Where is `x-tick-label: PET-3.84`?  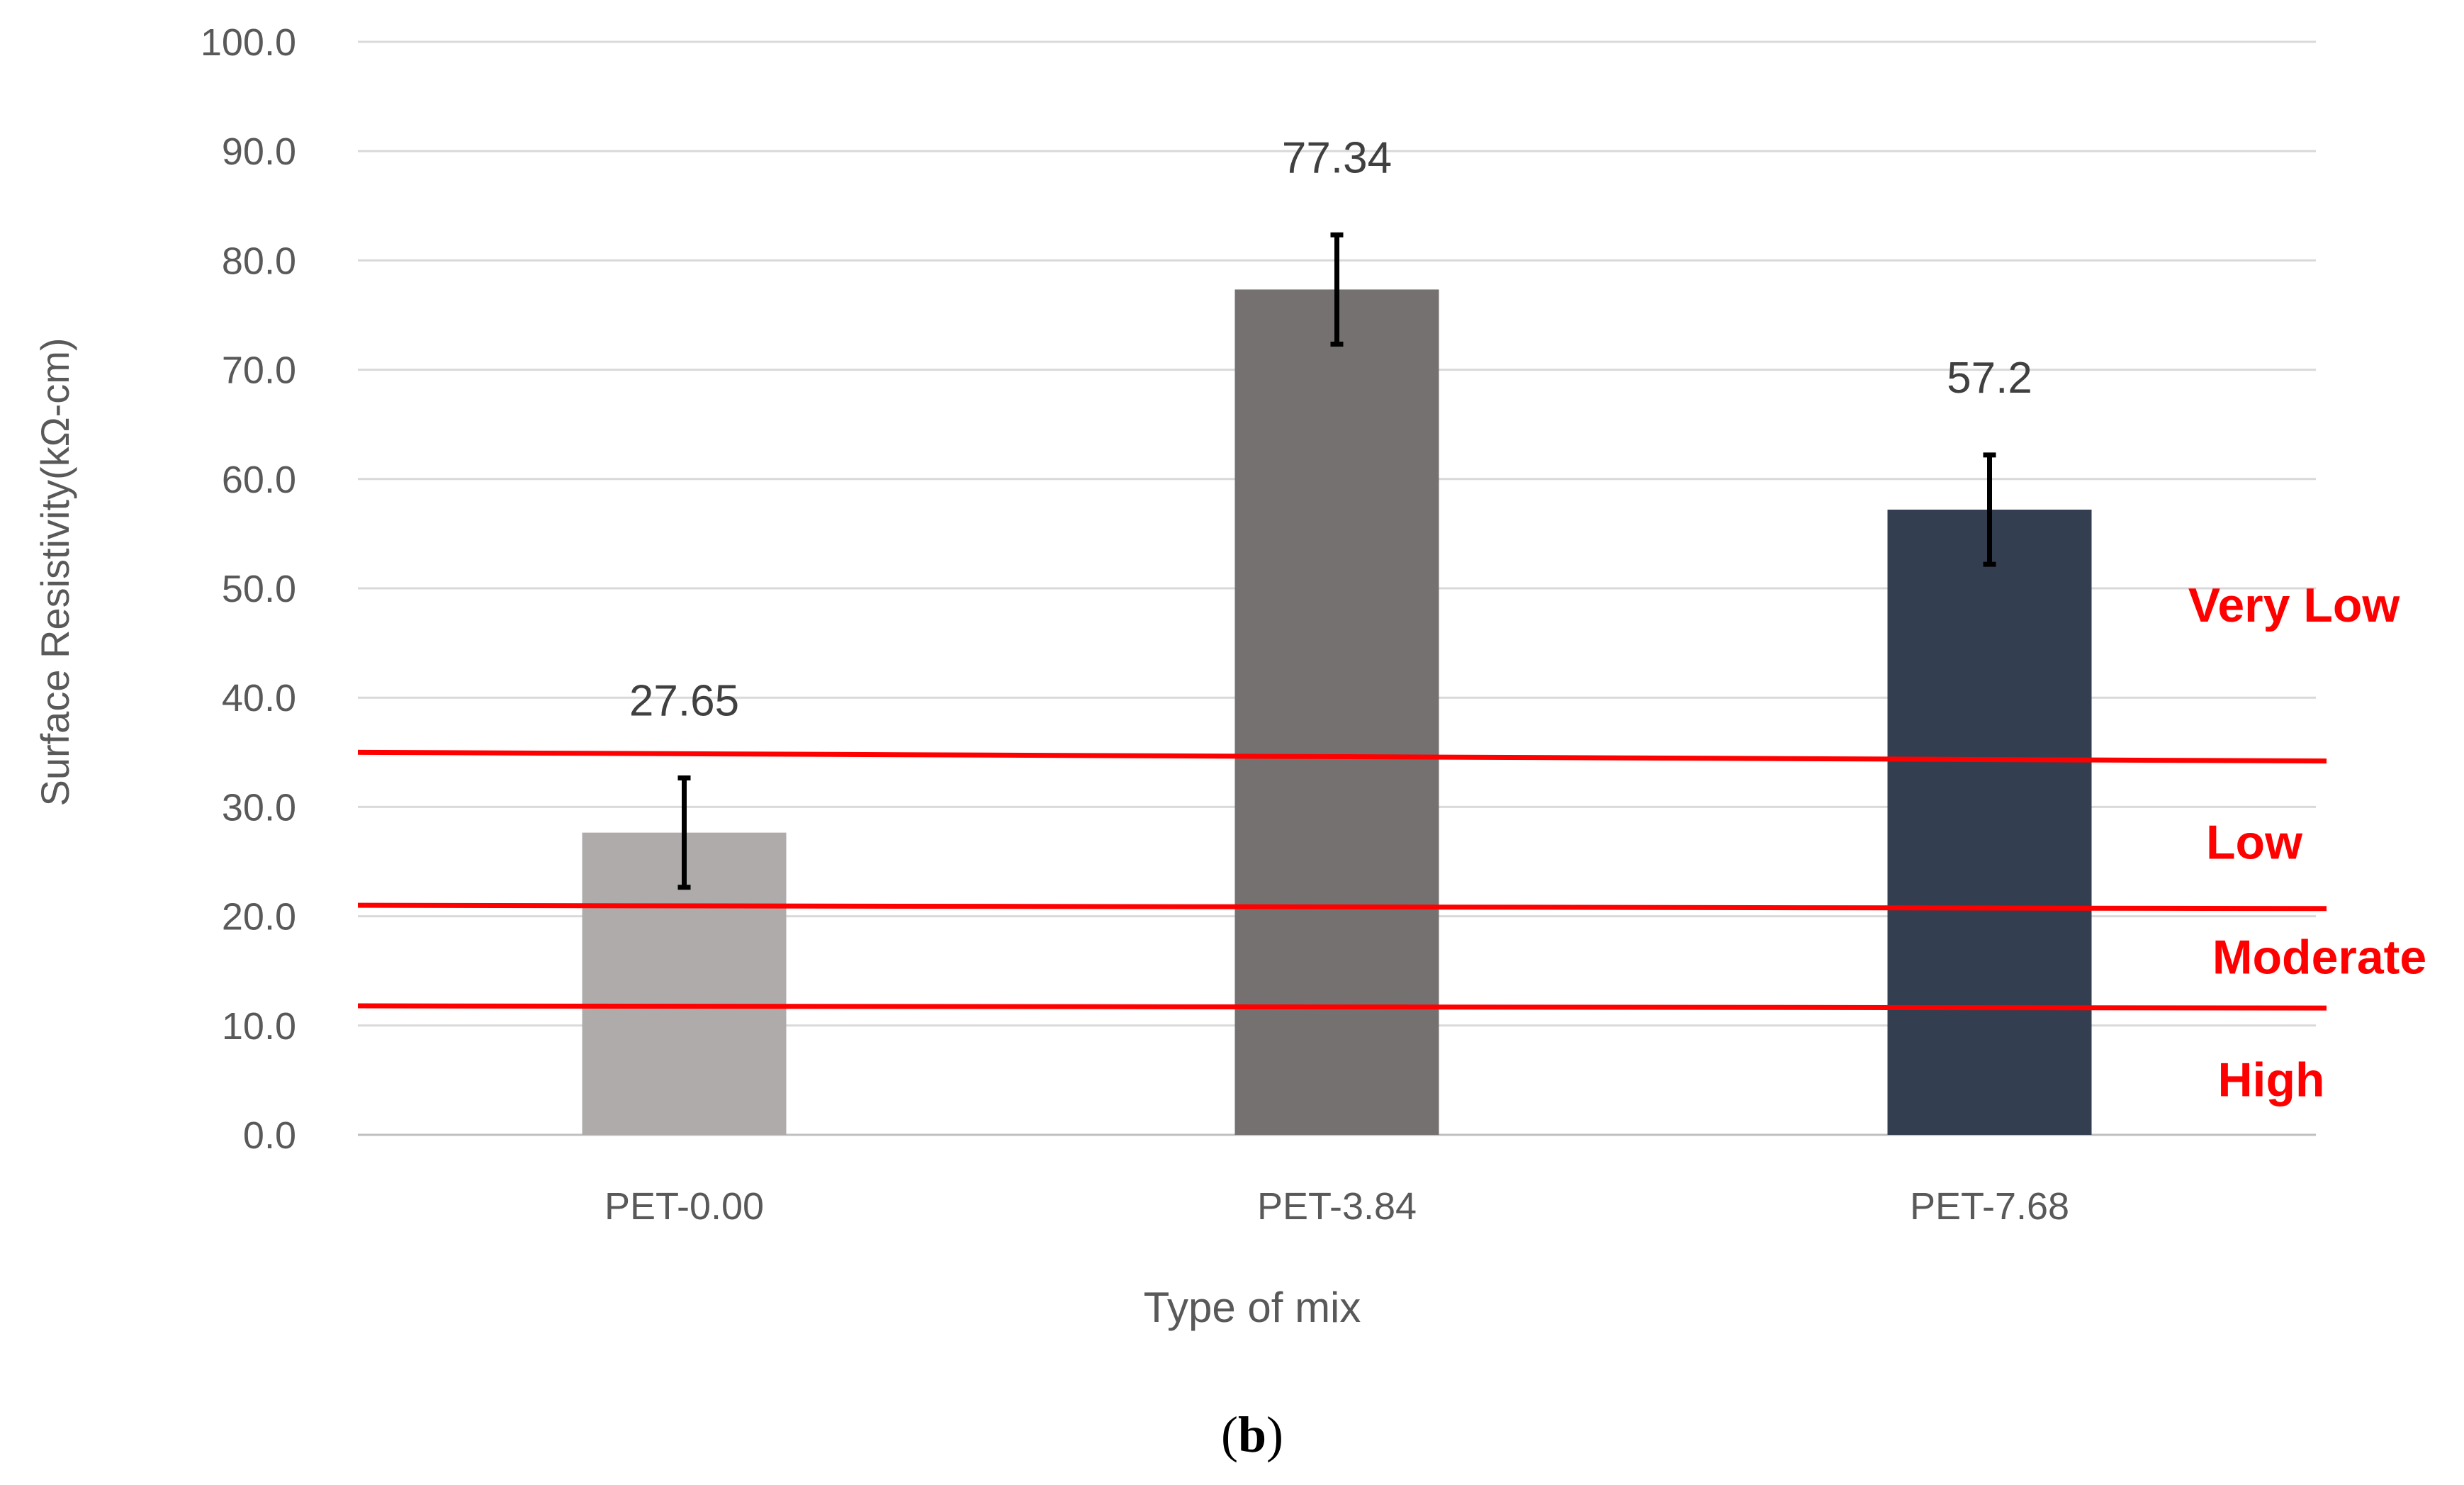
x-tick-label: PET-3.84 is located at coordinates (1337, 1206).